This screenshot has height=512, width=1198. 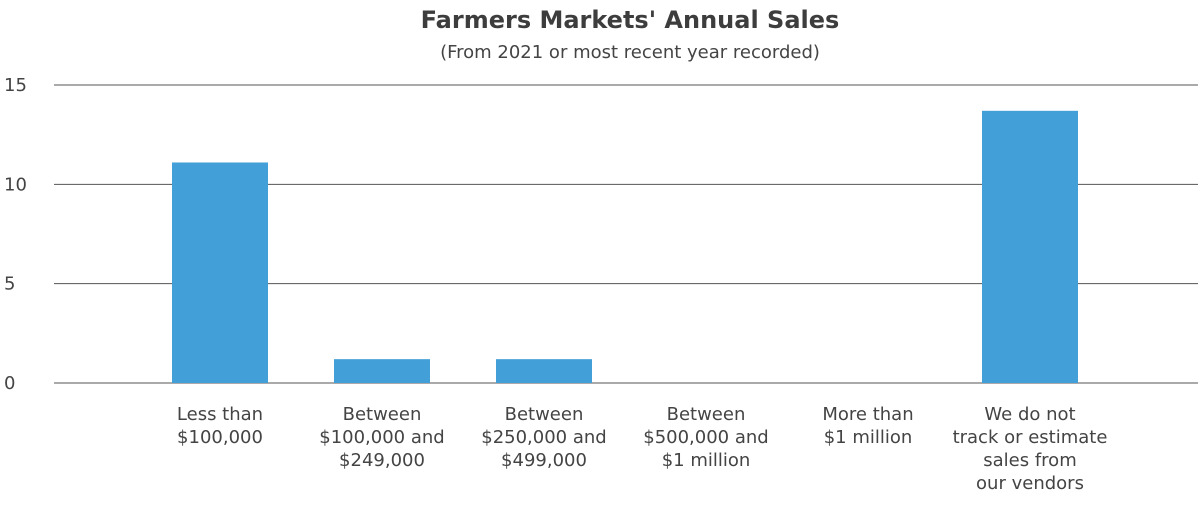 What do you see at coordinates (630, 20) in the screenshot?
I see `chart-title: Farmers Markets' Annual Sales` at bounding box center [630, 20].